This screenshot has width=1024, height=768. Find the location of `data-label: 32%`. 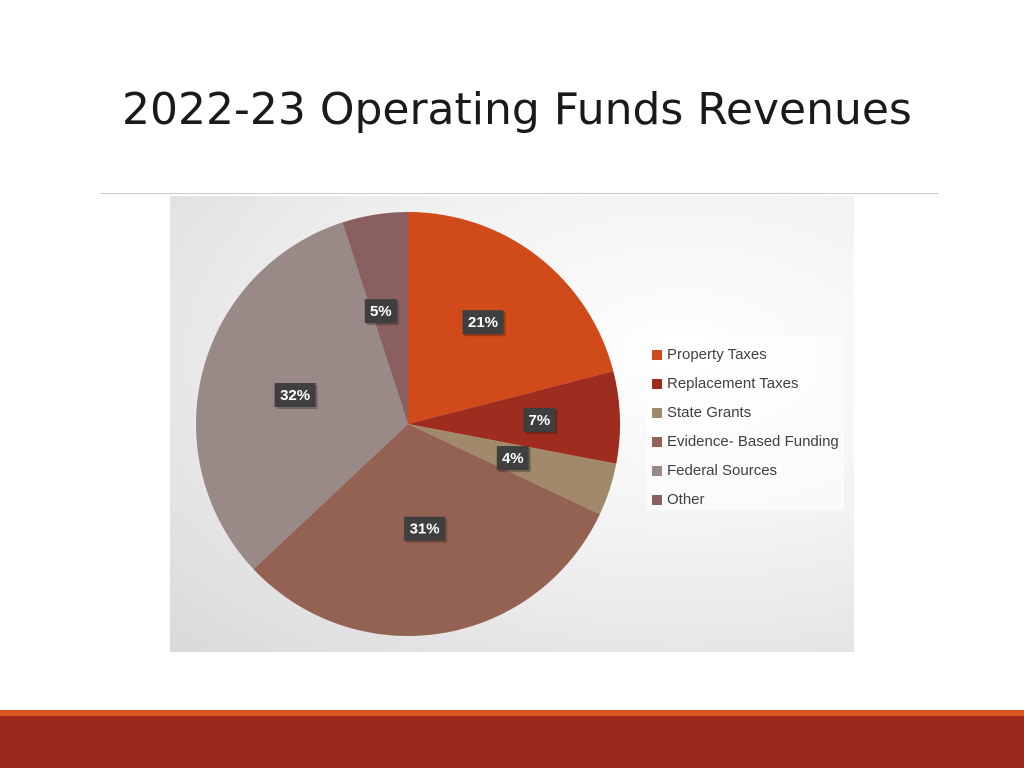

data-label: 32% is located at coordinates (296, 396).